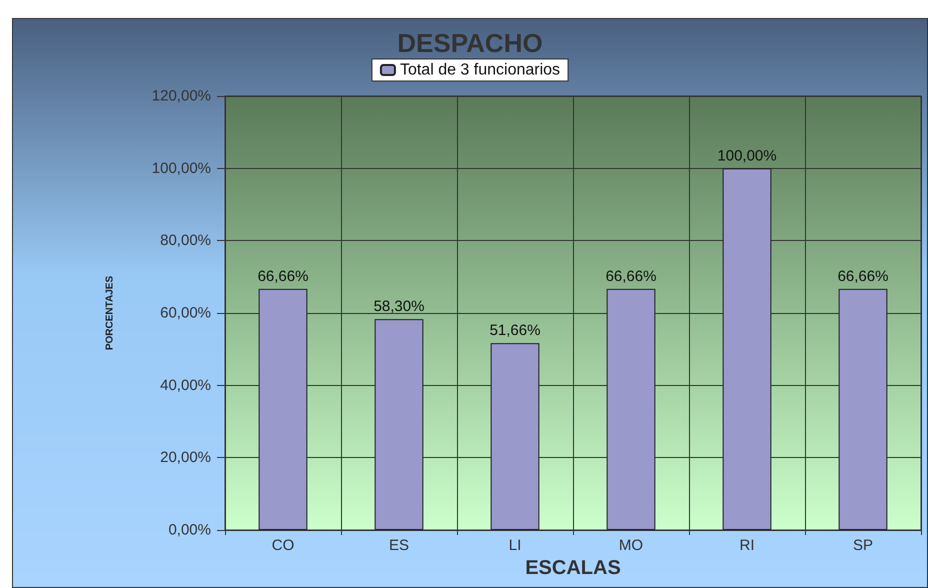 This screenshot has width=928, height=588. Describe the element at coordinates (399, 307) in the screenshot. I see `data-label: 58,30%` at that location.